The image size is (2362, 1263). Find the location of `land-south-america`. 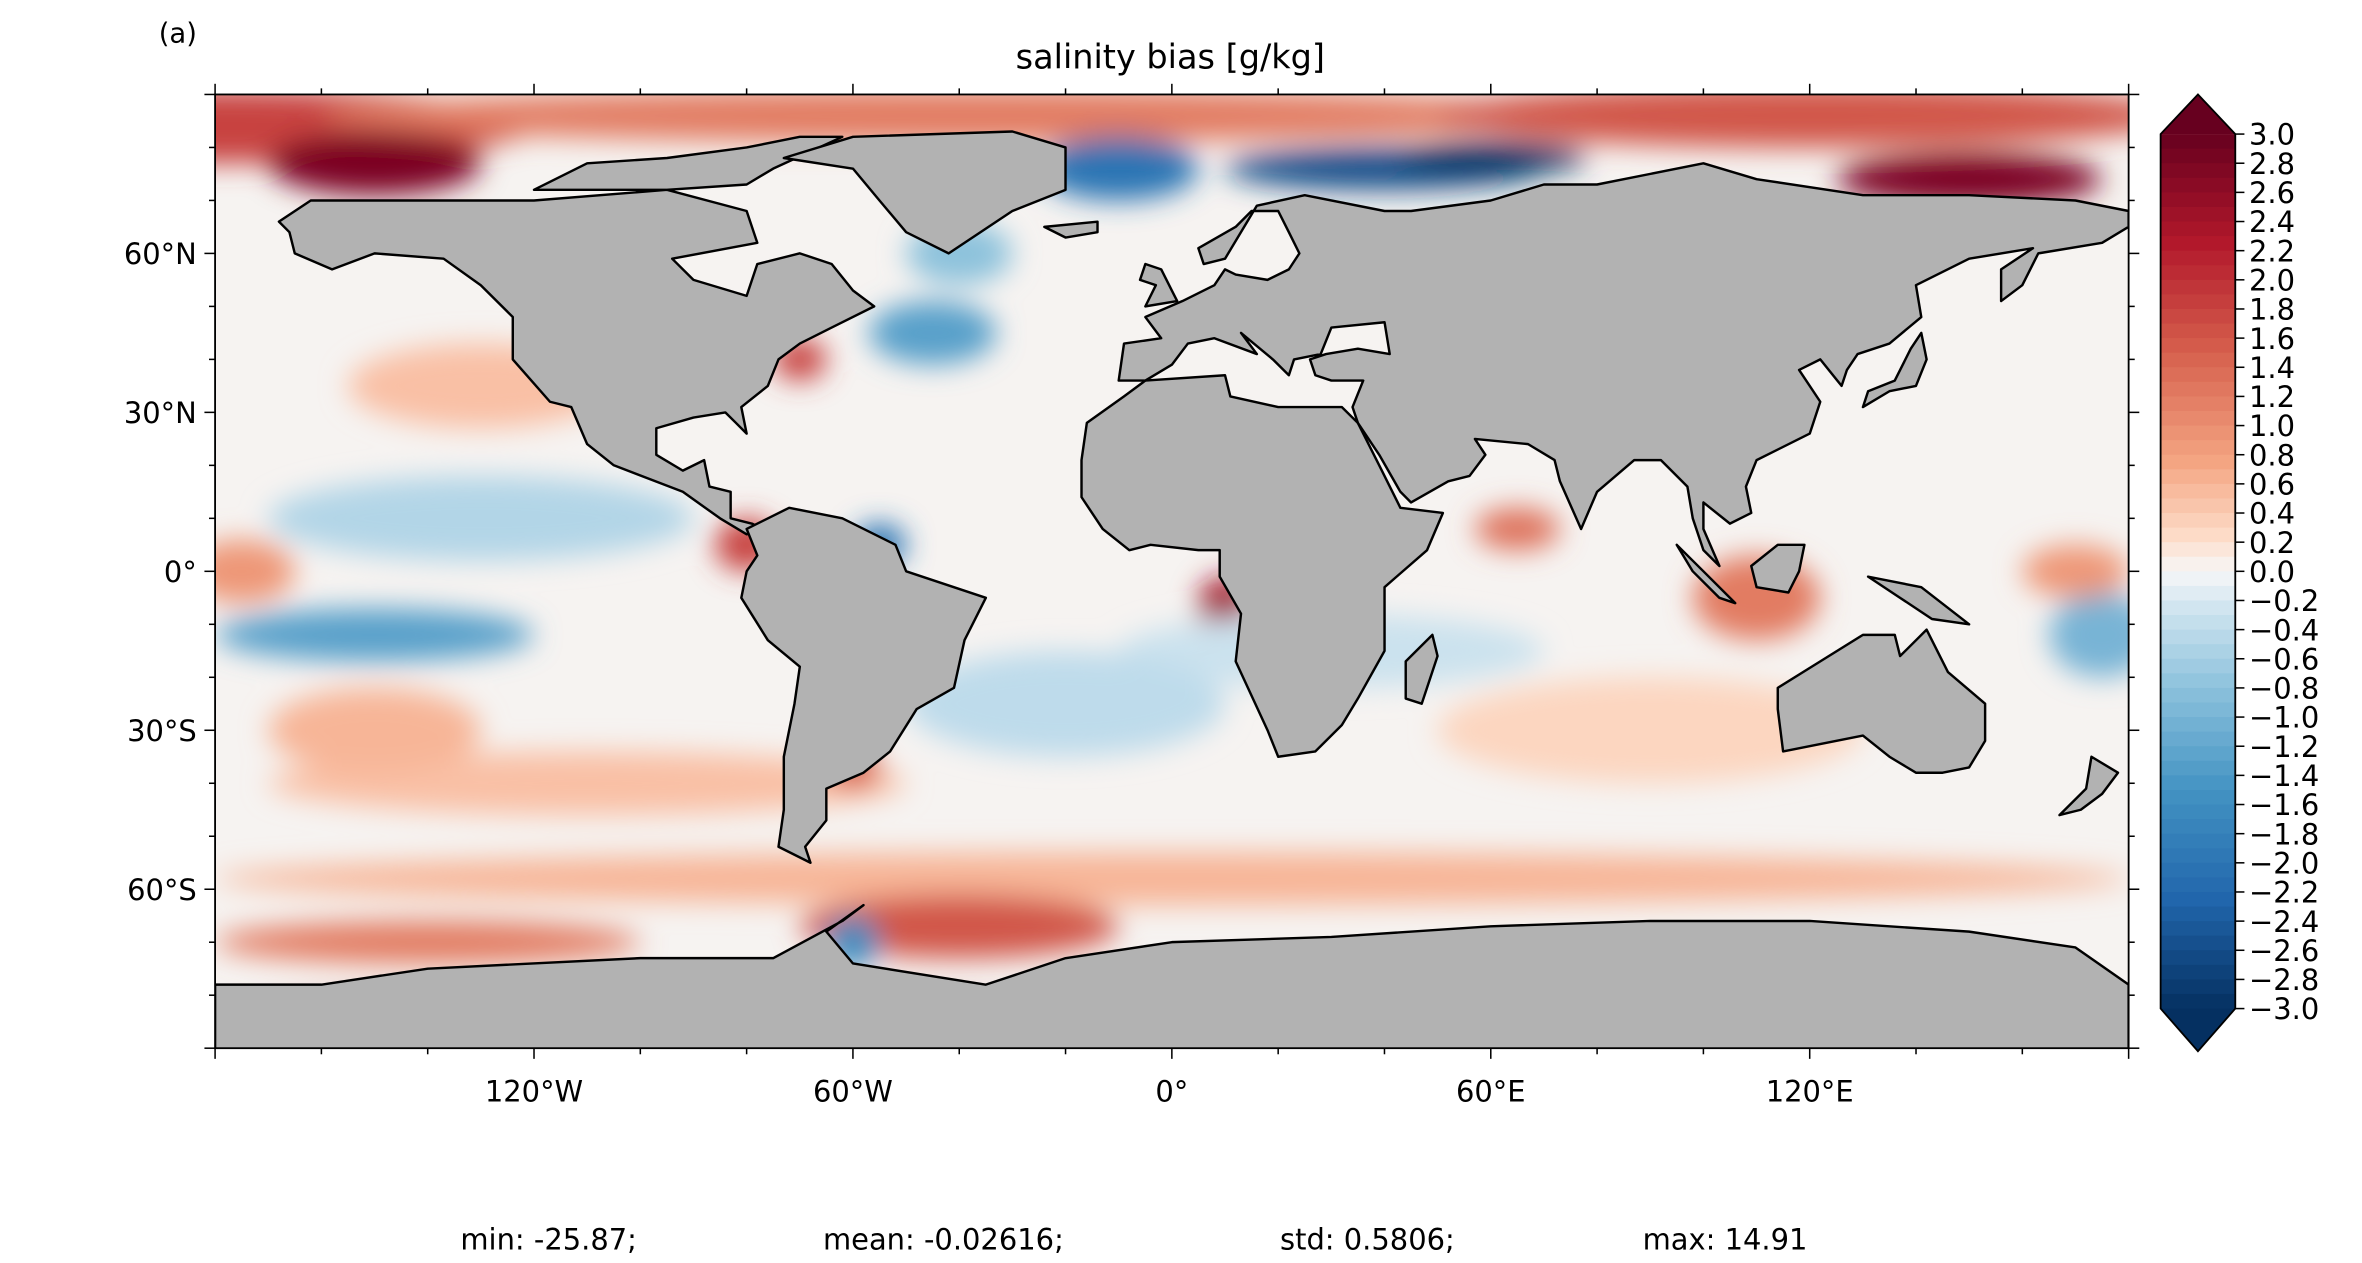

land-south-america is located at coordinates (864, 685).